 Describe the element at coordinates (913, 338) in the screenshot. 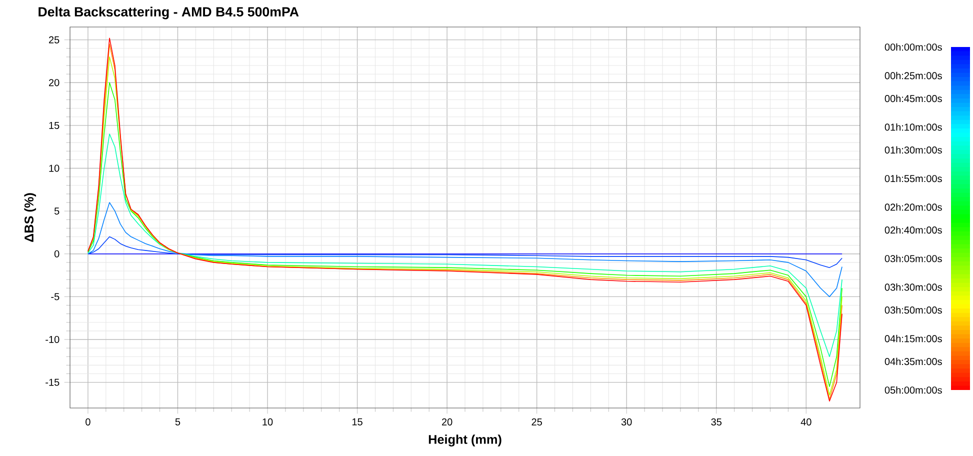

I see `color-bar-label: 04h:15m:00s` at that location.